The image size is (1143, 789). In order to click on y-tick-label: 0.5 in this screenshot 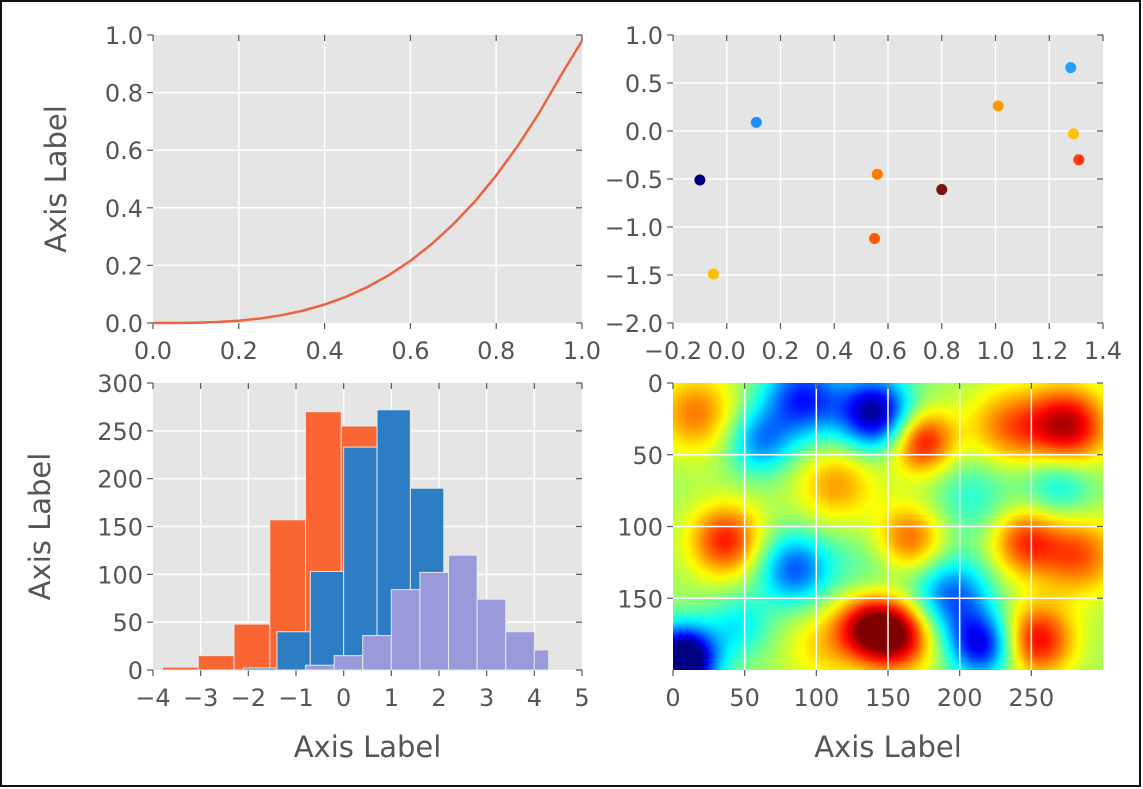, I will do `click(644, 84)`.